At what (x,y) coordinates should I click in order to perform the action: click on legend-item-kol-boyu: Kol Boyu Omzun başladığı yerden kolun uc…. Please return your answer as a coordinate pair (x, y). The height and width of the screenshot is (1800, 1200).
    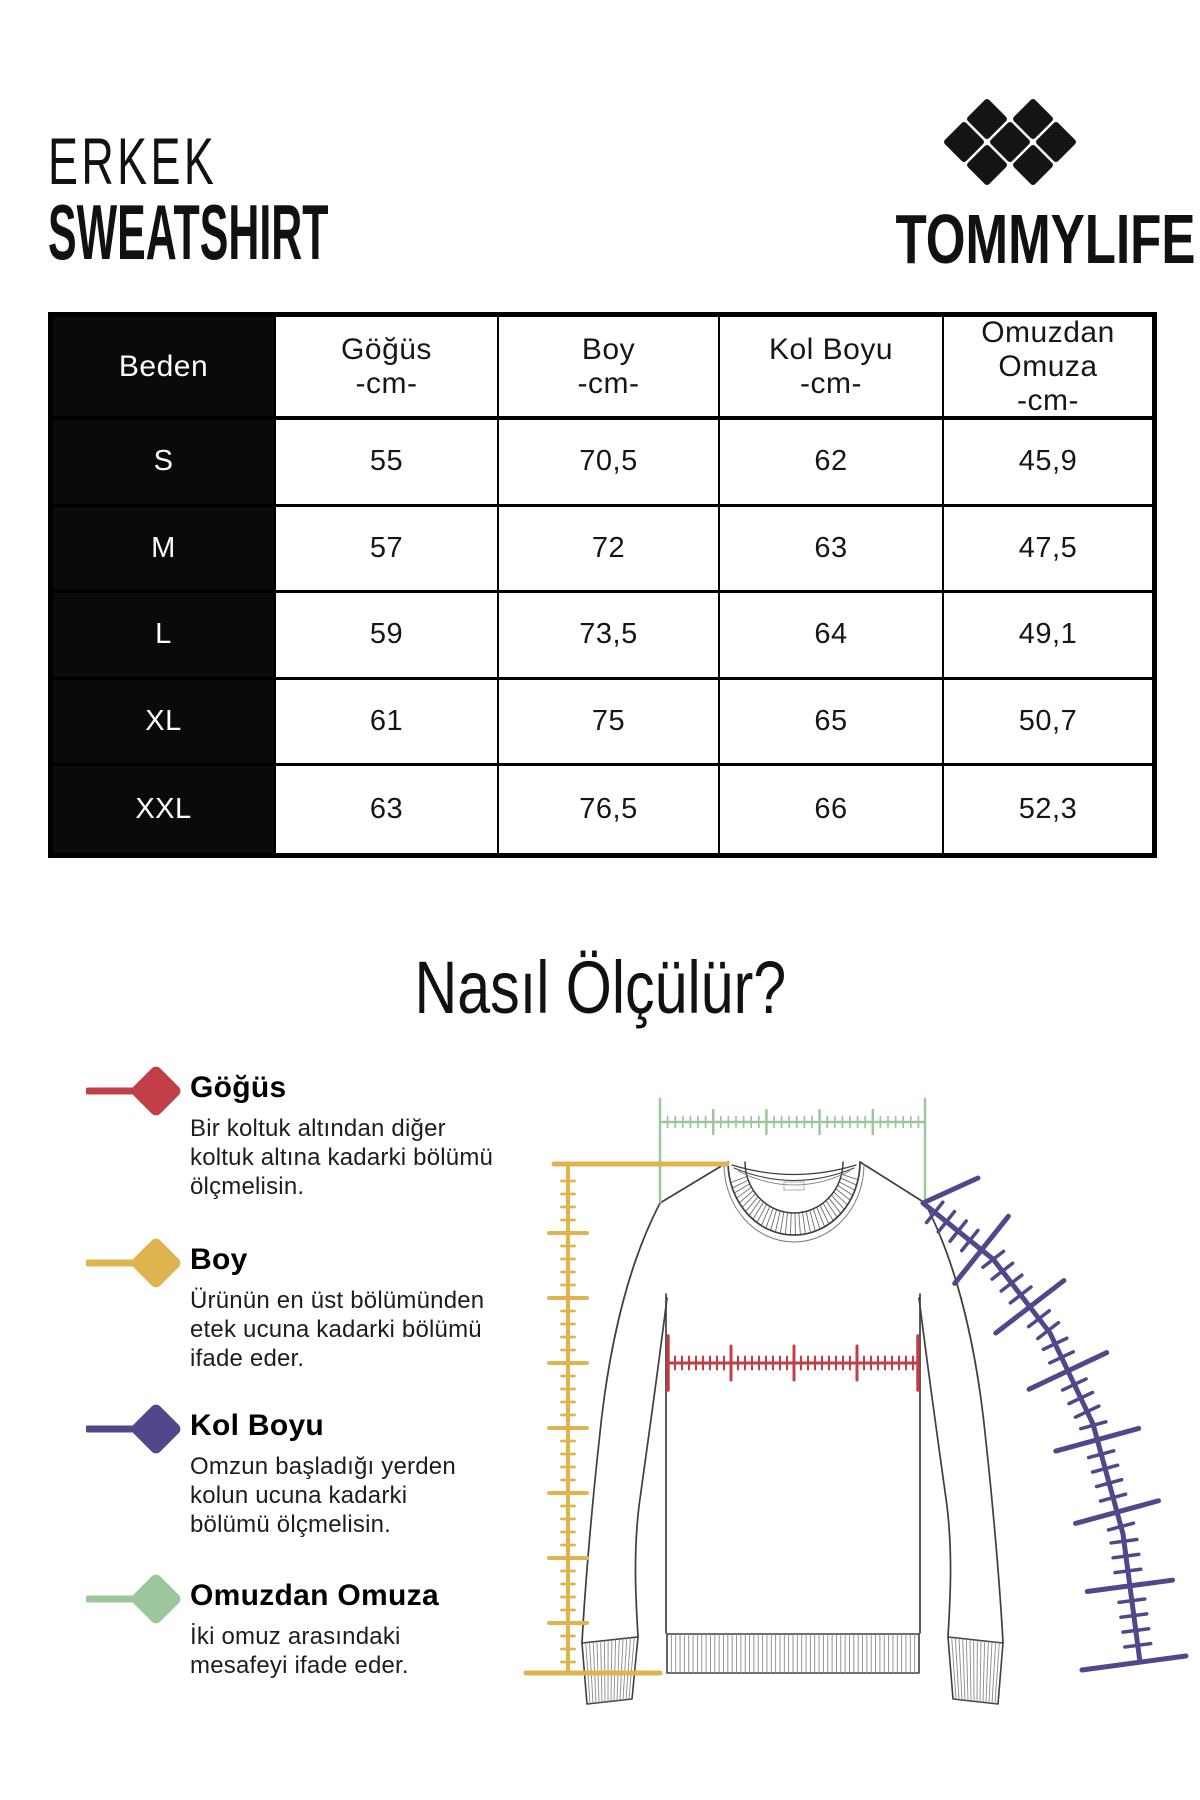
    Looking at the image, I should click on (306, 1471).